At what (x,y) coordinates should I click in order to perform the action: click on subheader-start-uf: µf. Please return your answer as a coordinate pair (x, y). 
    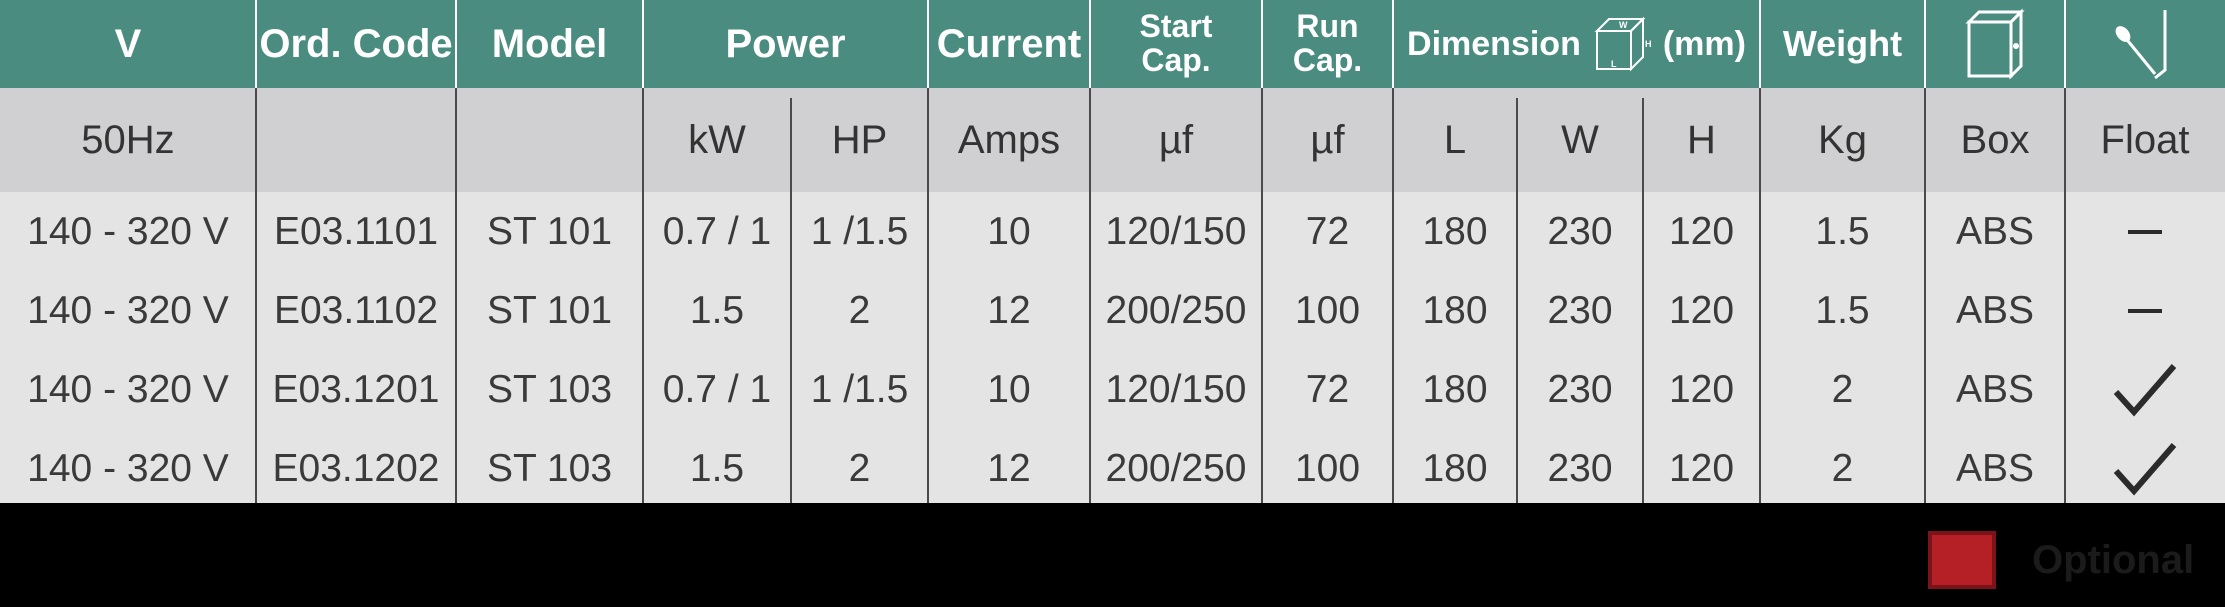
    Looking at the image, I should click on (1176, 139).